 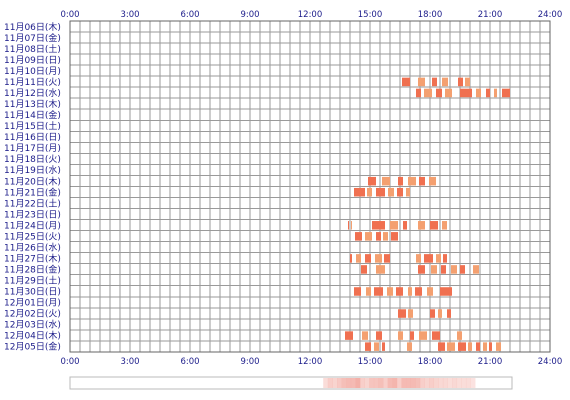 I want to click on tick-label-bottom: 3:00, so click(x=129, y=362).